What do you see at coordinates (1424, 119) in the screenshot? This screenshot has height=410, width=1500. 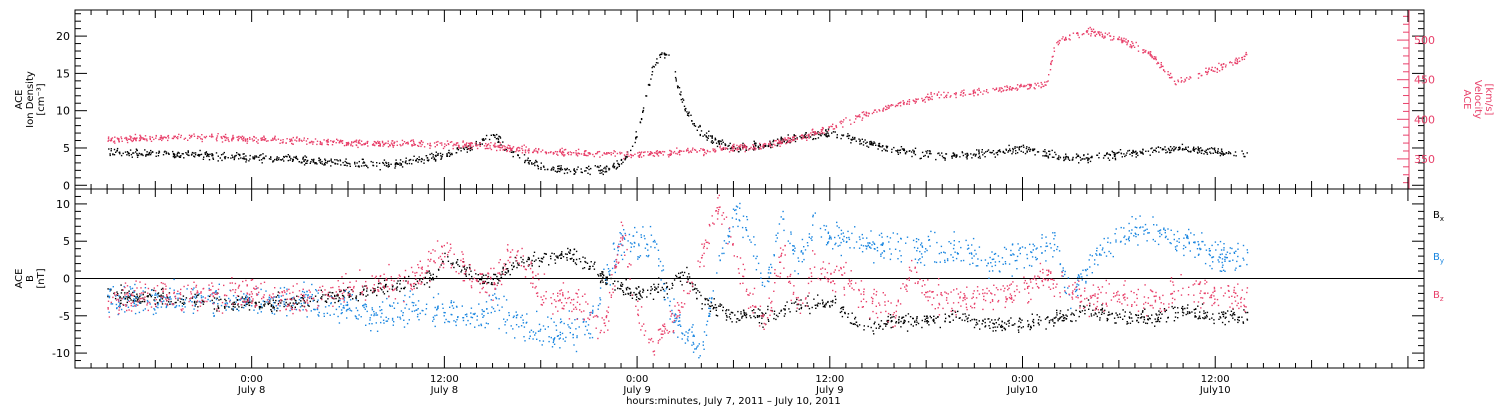 I see `right-y-tick-label: 400` at bounding box center [1424, 119].